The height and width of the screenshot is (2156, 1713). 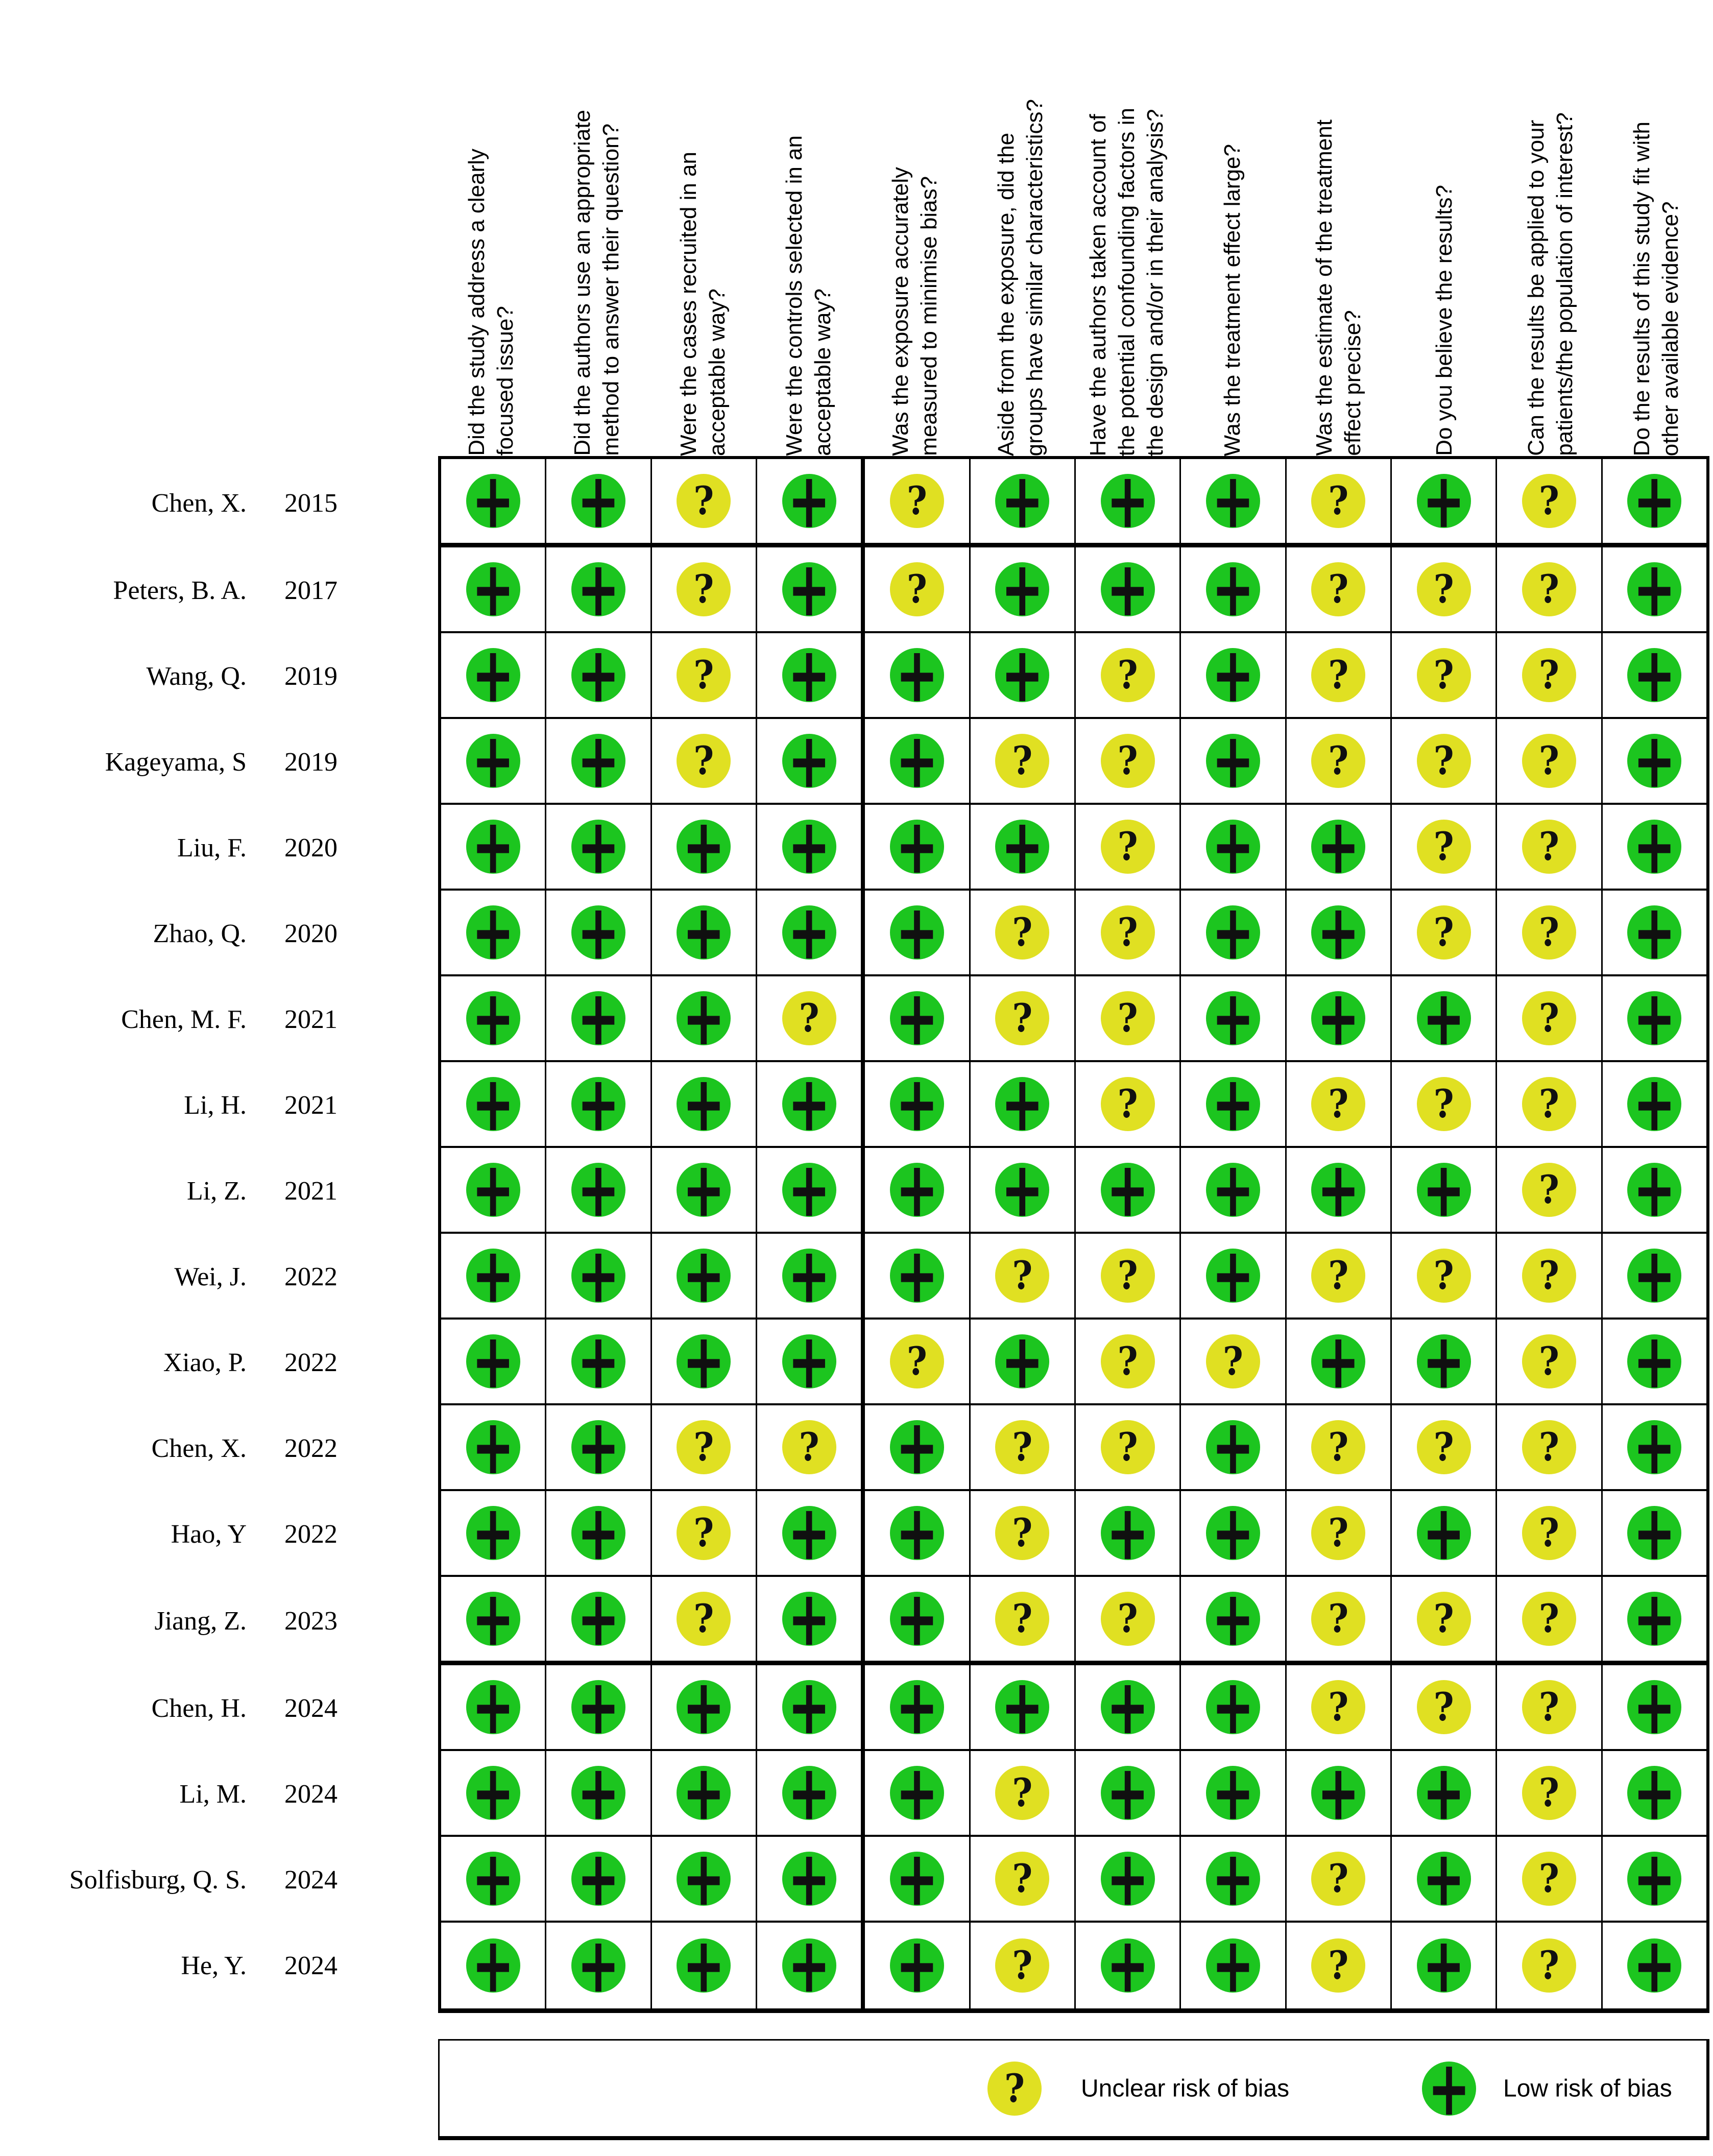 I want to click on study-label-row: Wei, J. 2022, so click(x=168, y=1277).